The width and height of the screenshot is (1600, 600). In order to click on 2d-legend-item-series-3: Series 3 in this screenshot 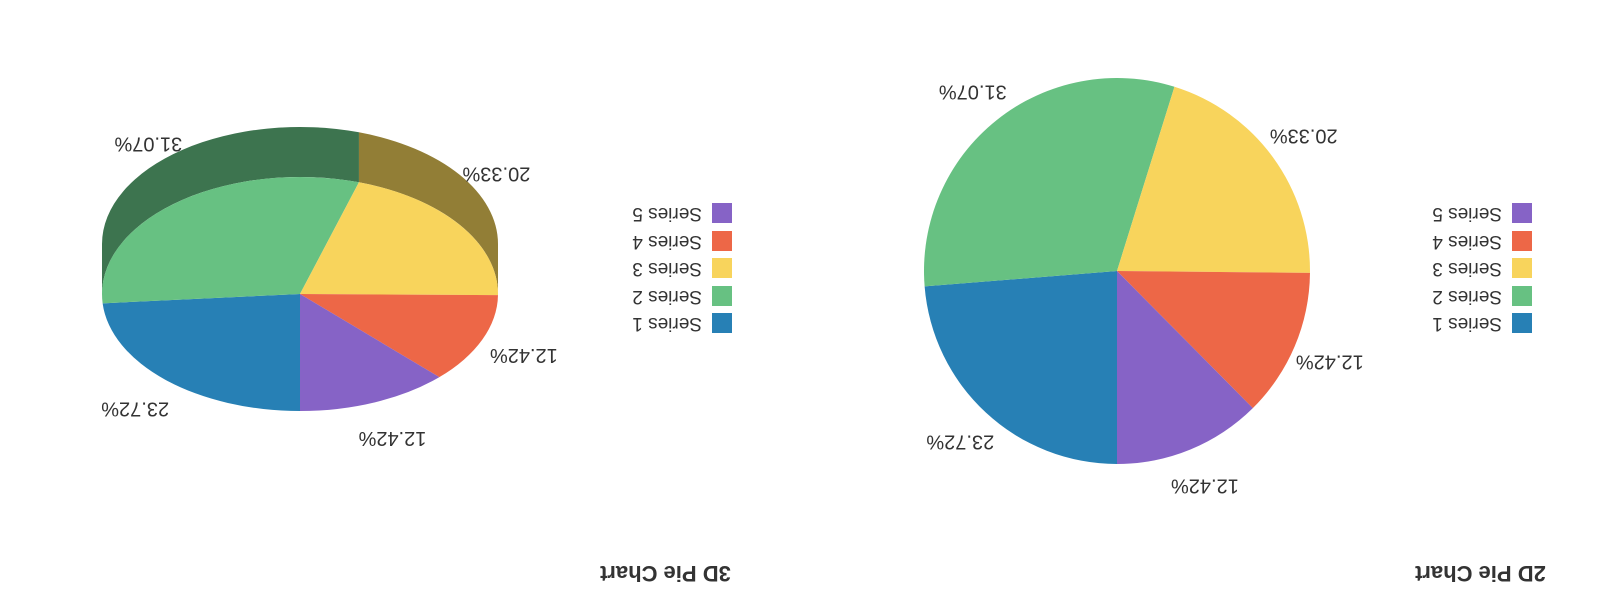, I will do `click(1482, 269)`.